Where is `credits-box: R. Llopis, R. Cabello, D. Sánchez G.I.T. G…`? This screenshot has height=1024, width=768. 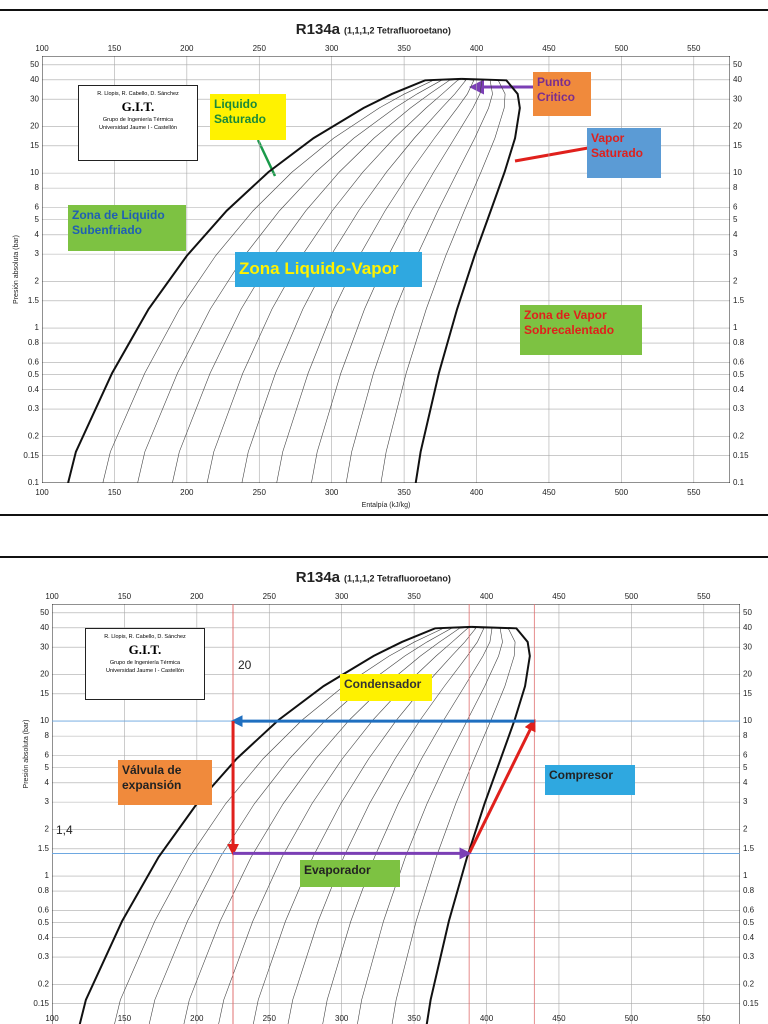
credits-box: R. Llopis, R. Cabello, D. Sánchez G.I.T. G… is located at coordinates (145, 664).